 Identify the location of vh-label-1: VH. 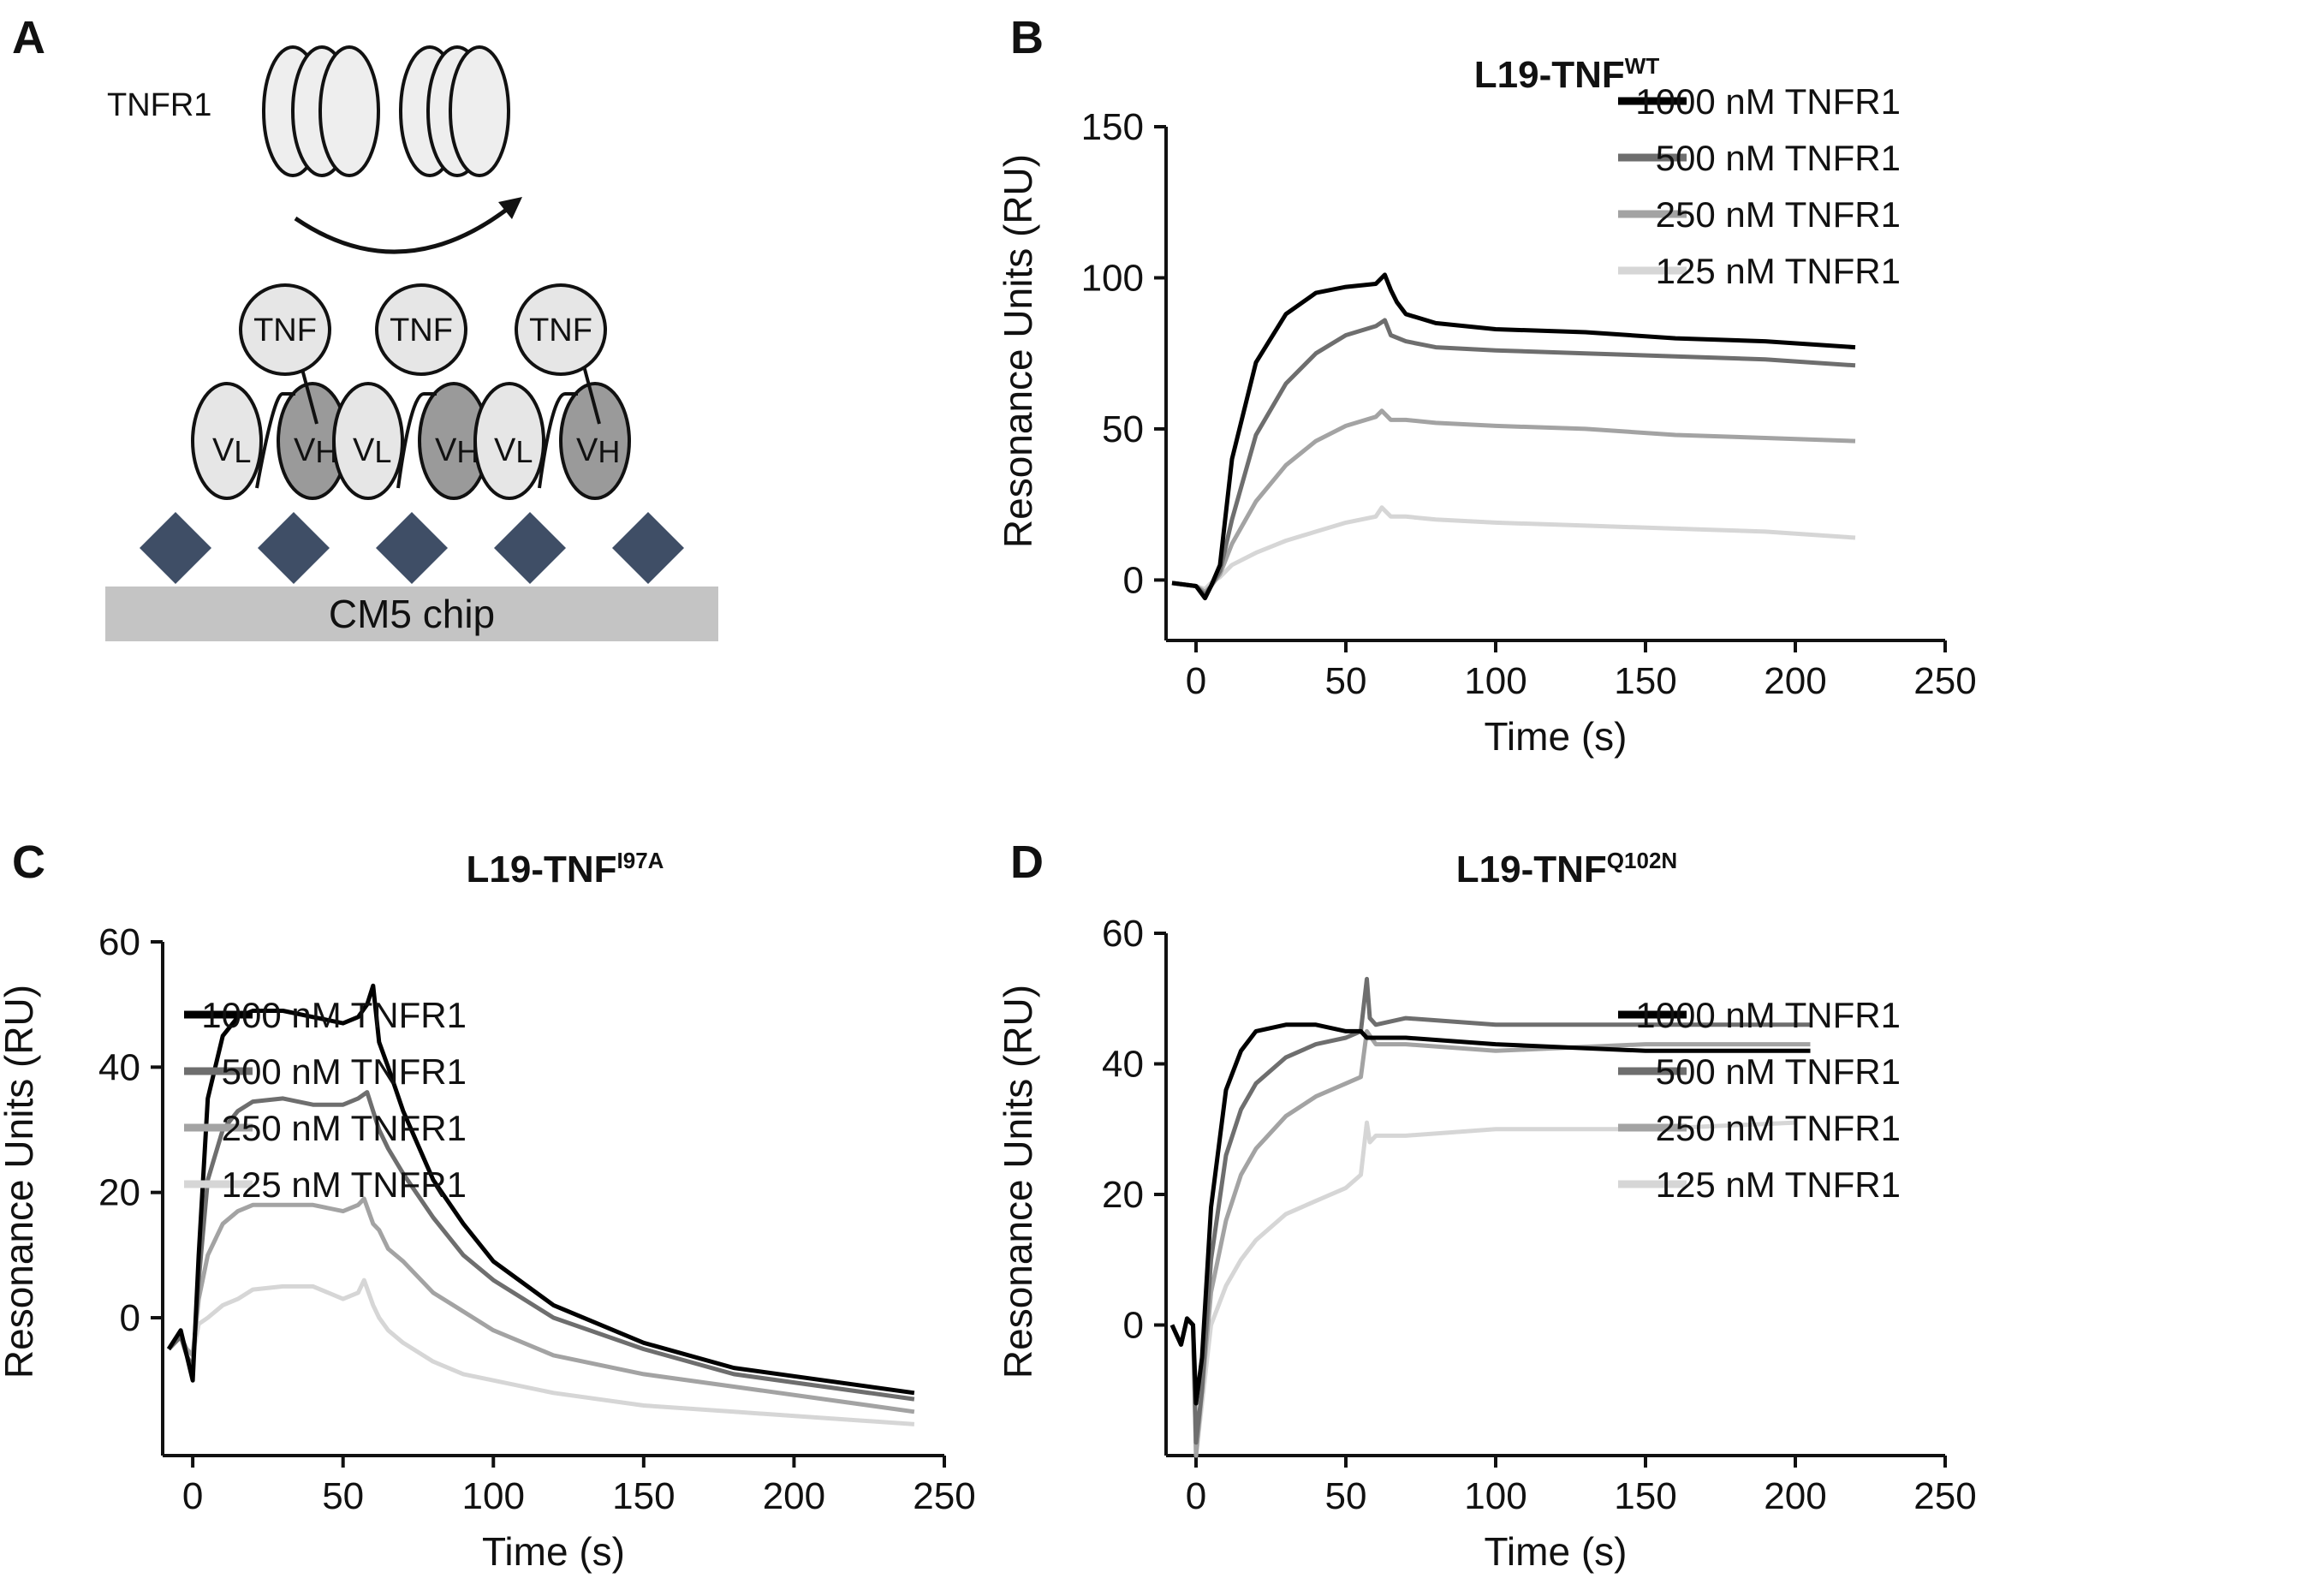
(315, 450).